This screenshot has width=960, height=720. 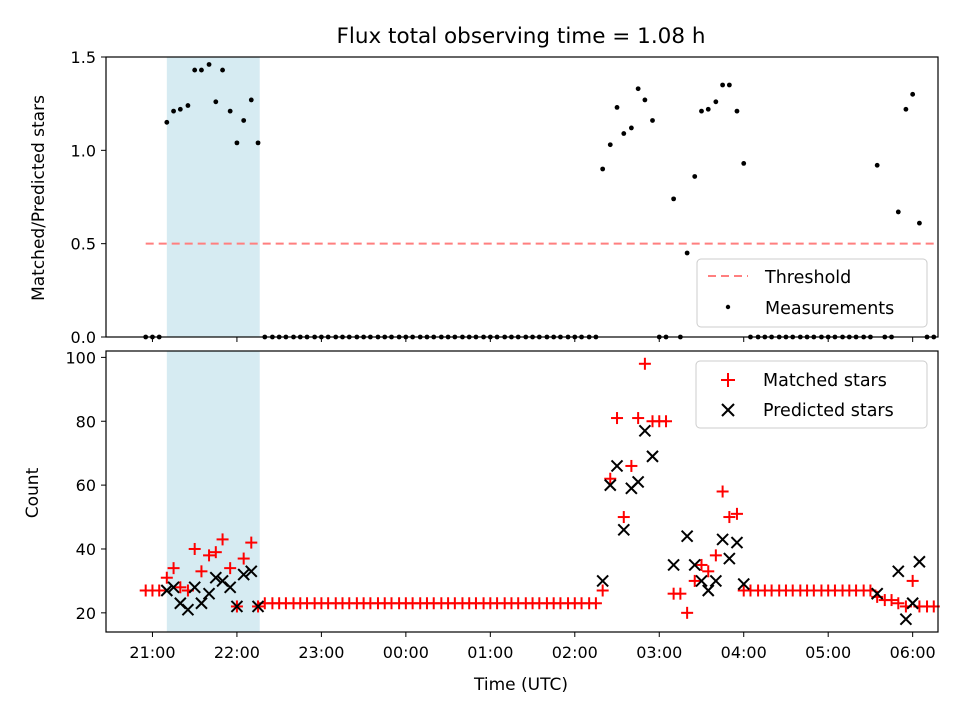 I want to click on legend-matched-swatch, so click(x=728, y=380).